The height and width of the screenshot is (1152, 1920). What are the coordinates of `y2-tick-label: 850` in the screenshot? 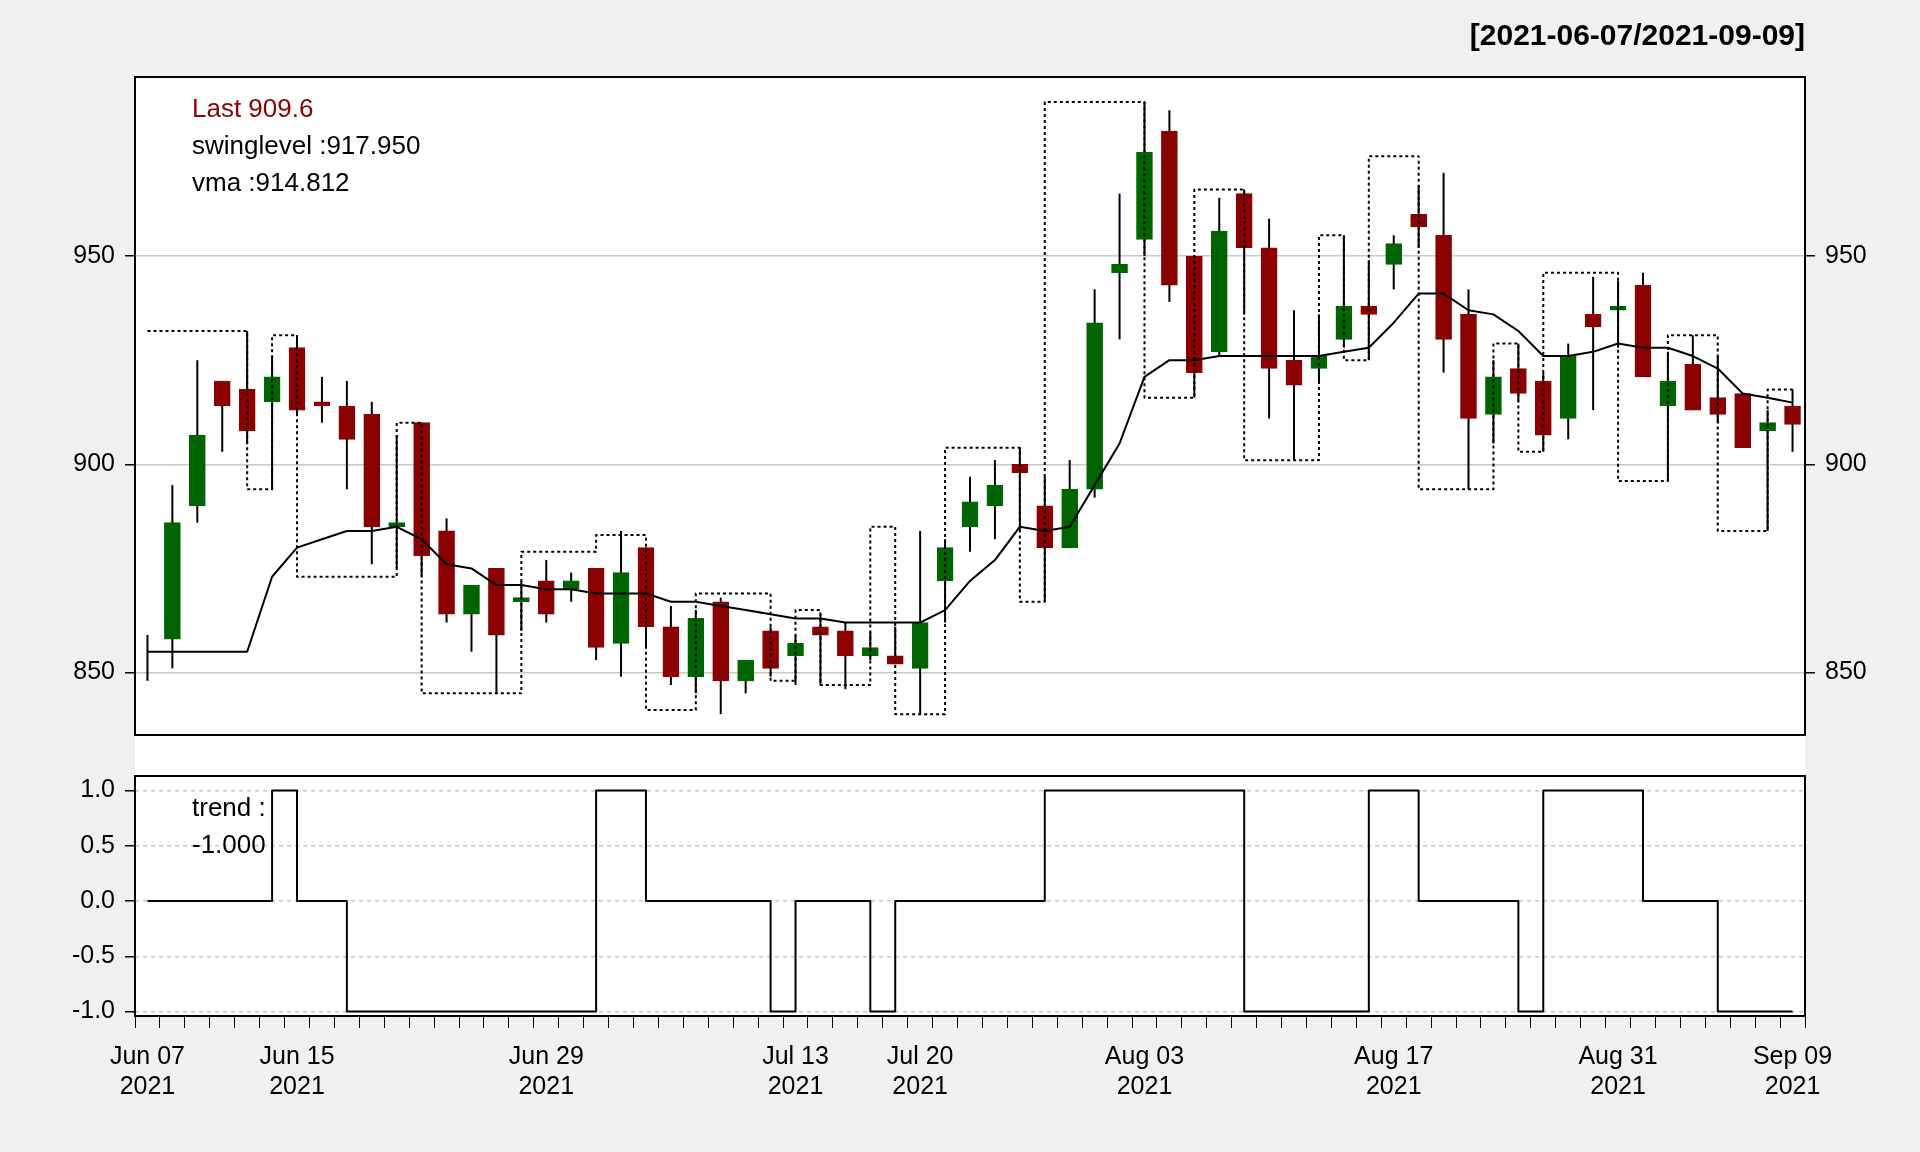 It's located at (1846, 670).